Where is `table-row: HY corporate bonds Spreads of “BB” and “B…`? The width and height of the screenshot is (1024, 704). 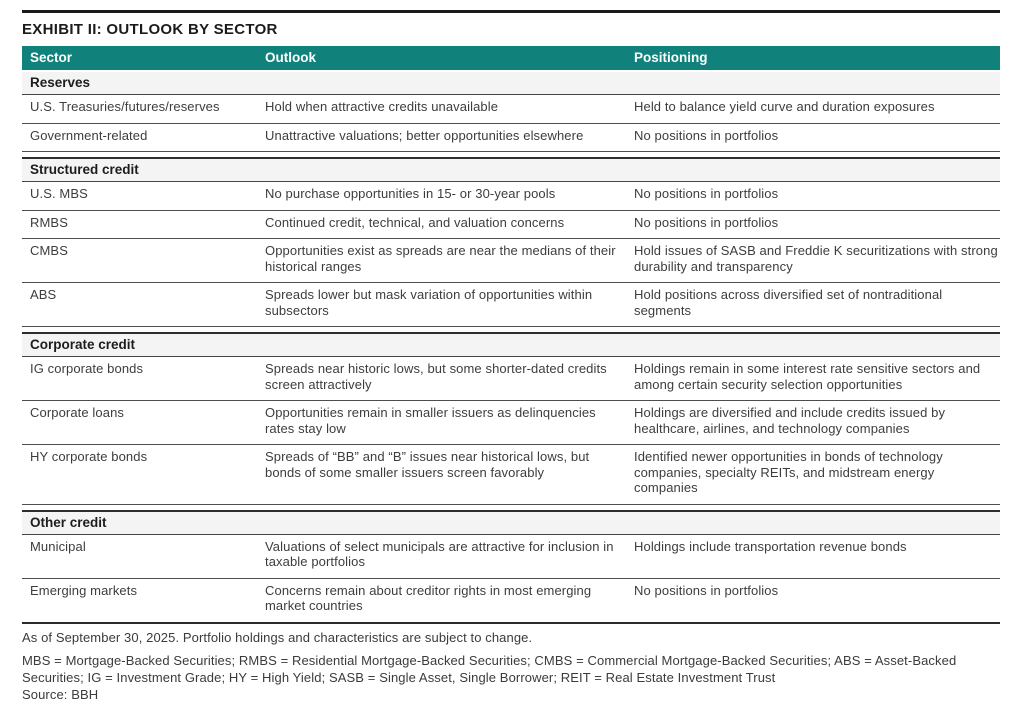 table-row: HY corporate bonds Spreads of “BB” and “B… is located at coordinates (511, 475).